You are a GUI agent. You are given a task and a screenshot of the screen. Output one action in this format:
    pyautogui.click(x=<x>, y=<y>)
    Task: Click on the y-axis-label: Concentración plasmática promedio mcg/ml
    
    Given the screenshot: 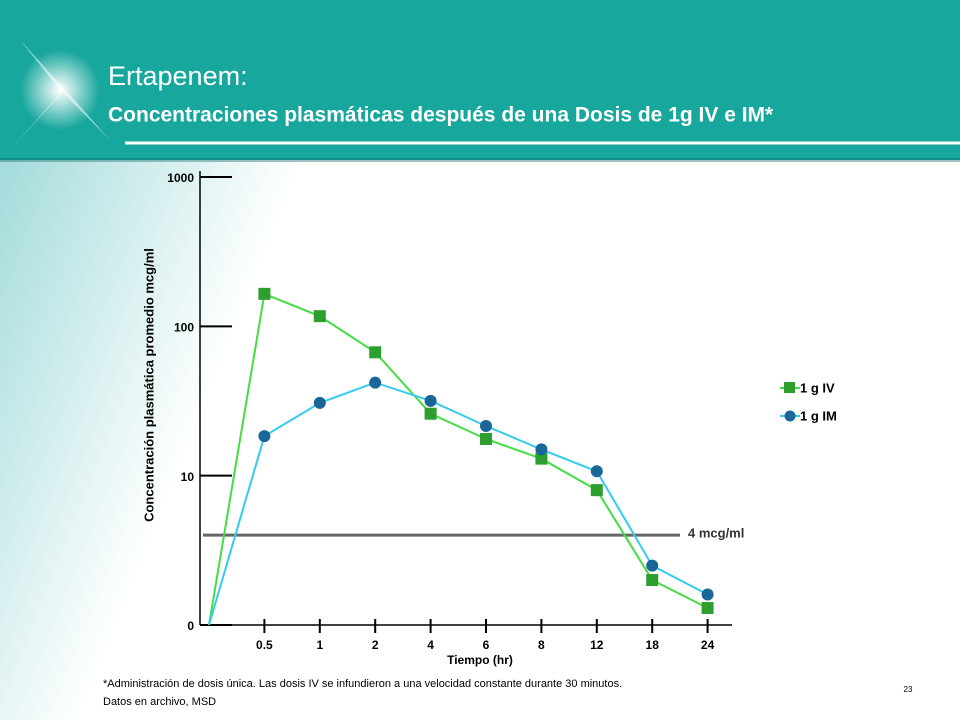 What is the action you would take?
    pyautogui.click(x=148, y=385)
    